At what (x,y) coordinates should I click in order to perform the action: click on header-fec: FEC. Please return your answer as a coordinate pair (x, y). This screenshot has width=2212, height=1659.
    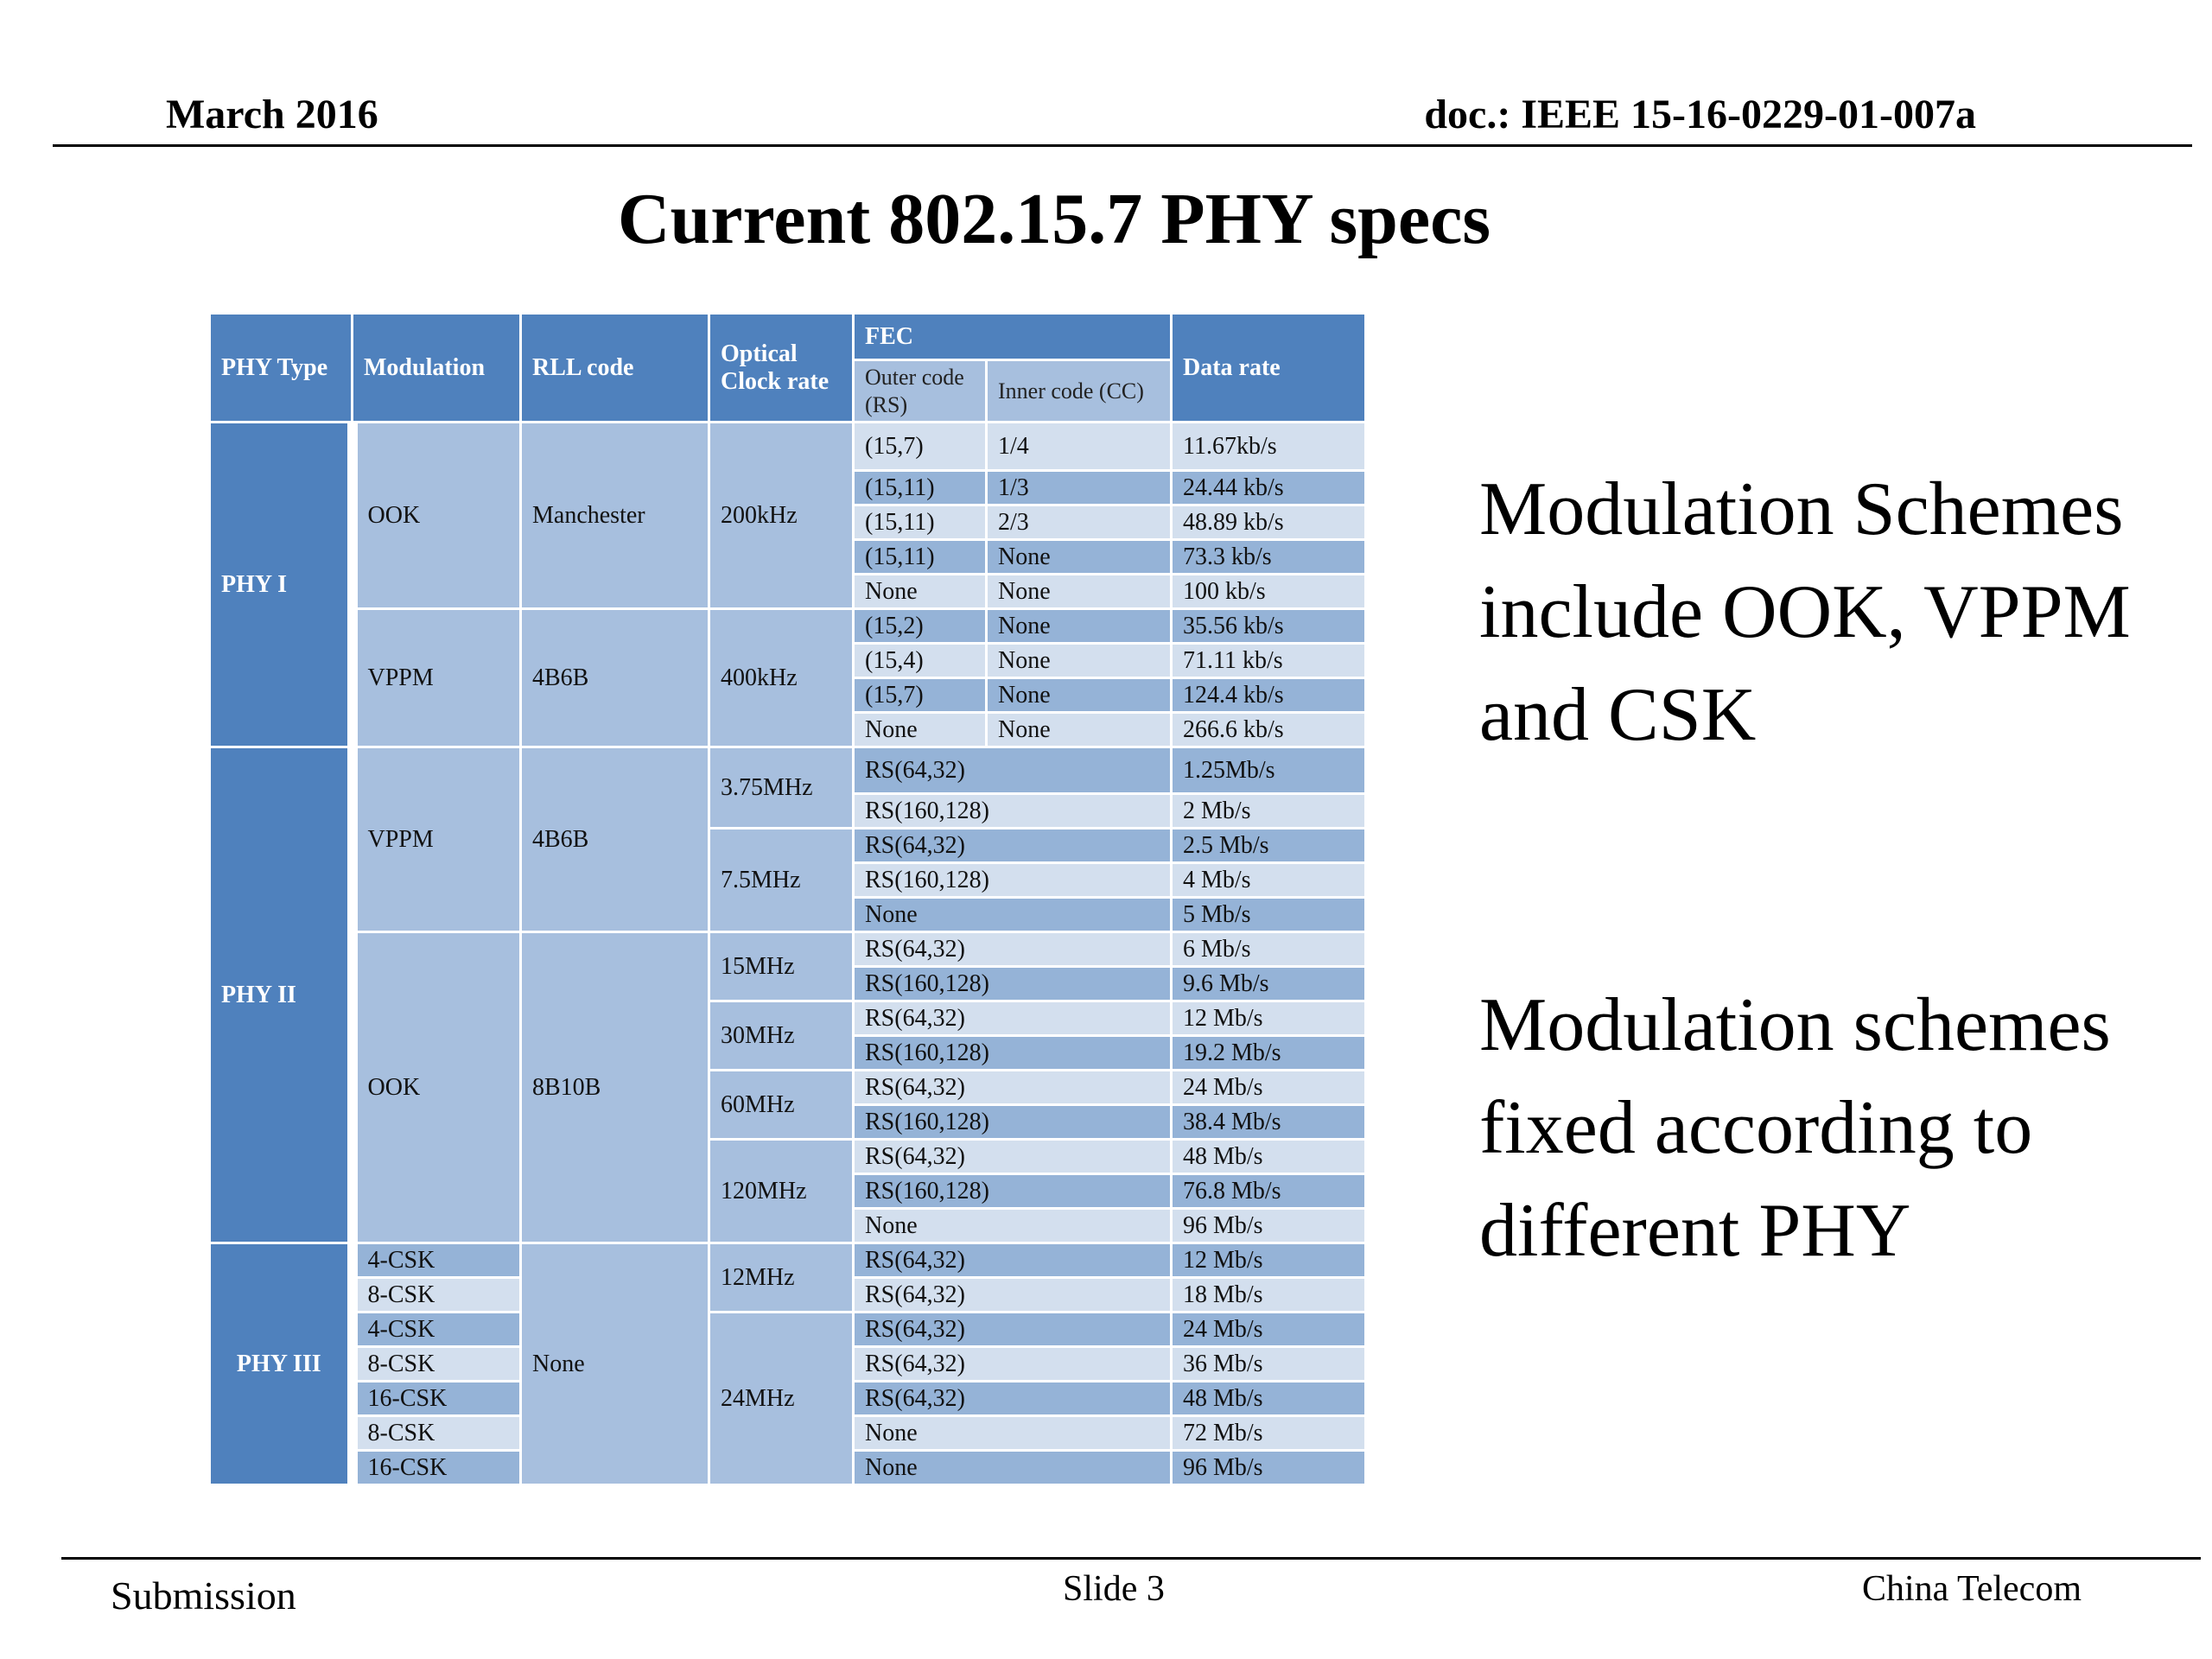
    Looking at the image, I should click on (1013, 336).